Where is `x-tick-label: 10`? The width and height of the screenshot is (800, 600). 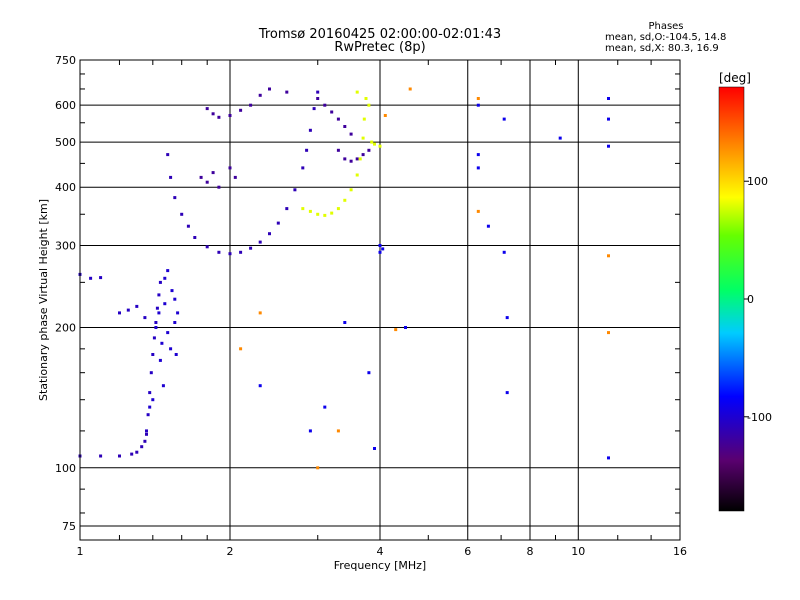
x-tick-label: 10 is located at coordinates (578, 551).